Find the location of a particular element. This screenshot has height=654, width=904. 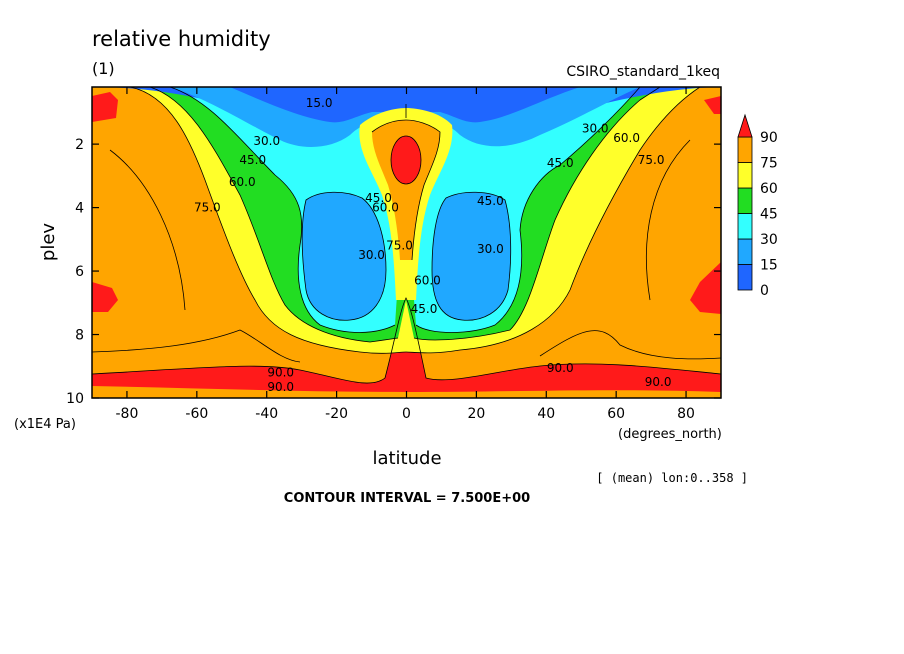

contour-band-75-90-tongue is located at coordinates (406, 190).